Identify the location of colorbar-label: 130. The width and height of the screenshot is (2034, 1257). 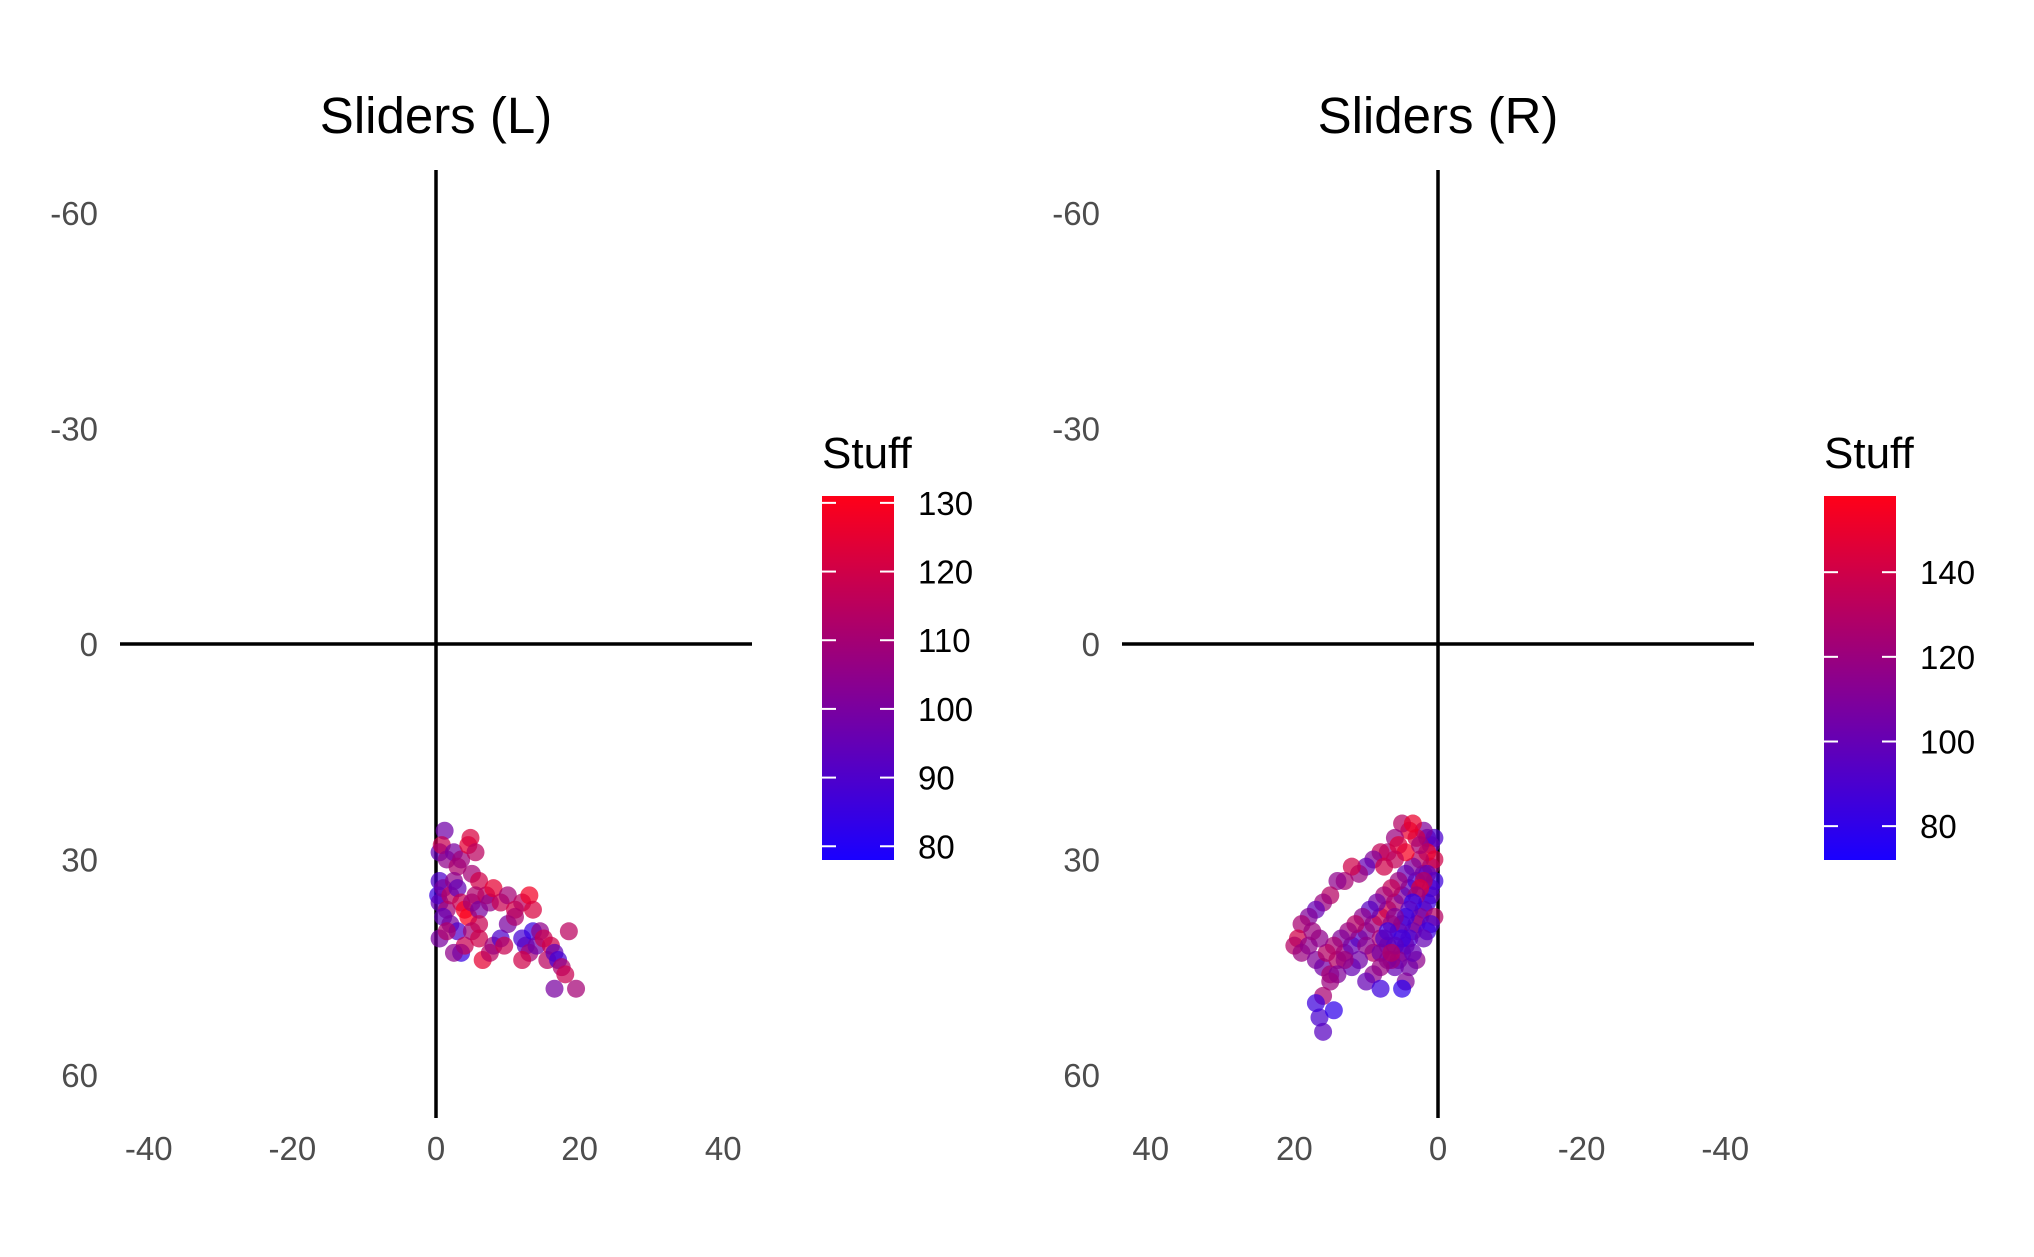
(945, 503).